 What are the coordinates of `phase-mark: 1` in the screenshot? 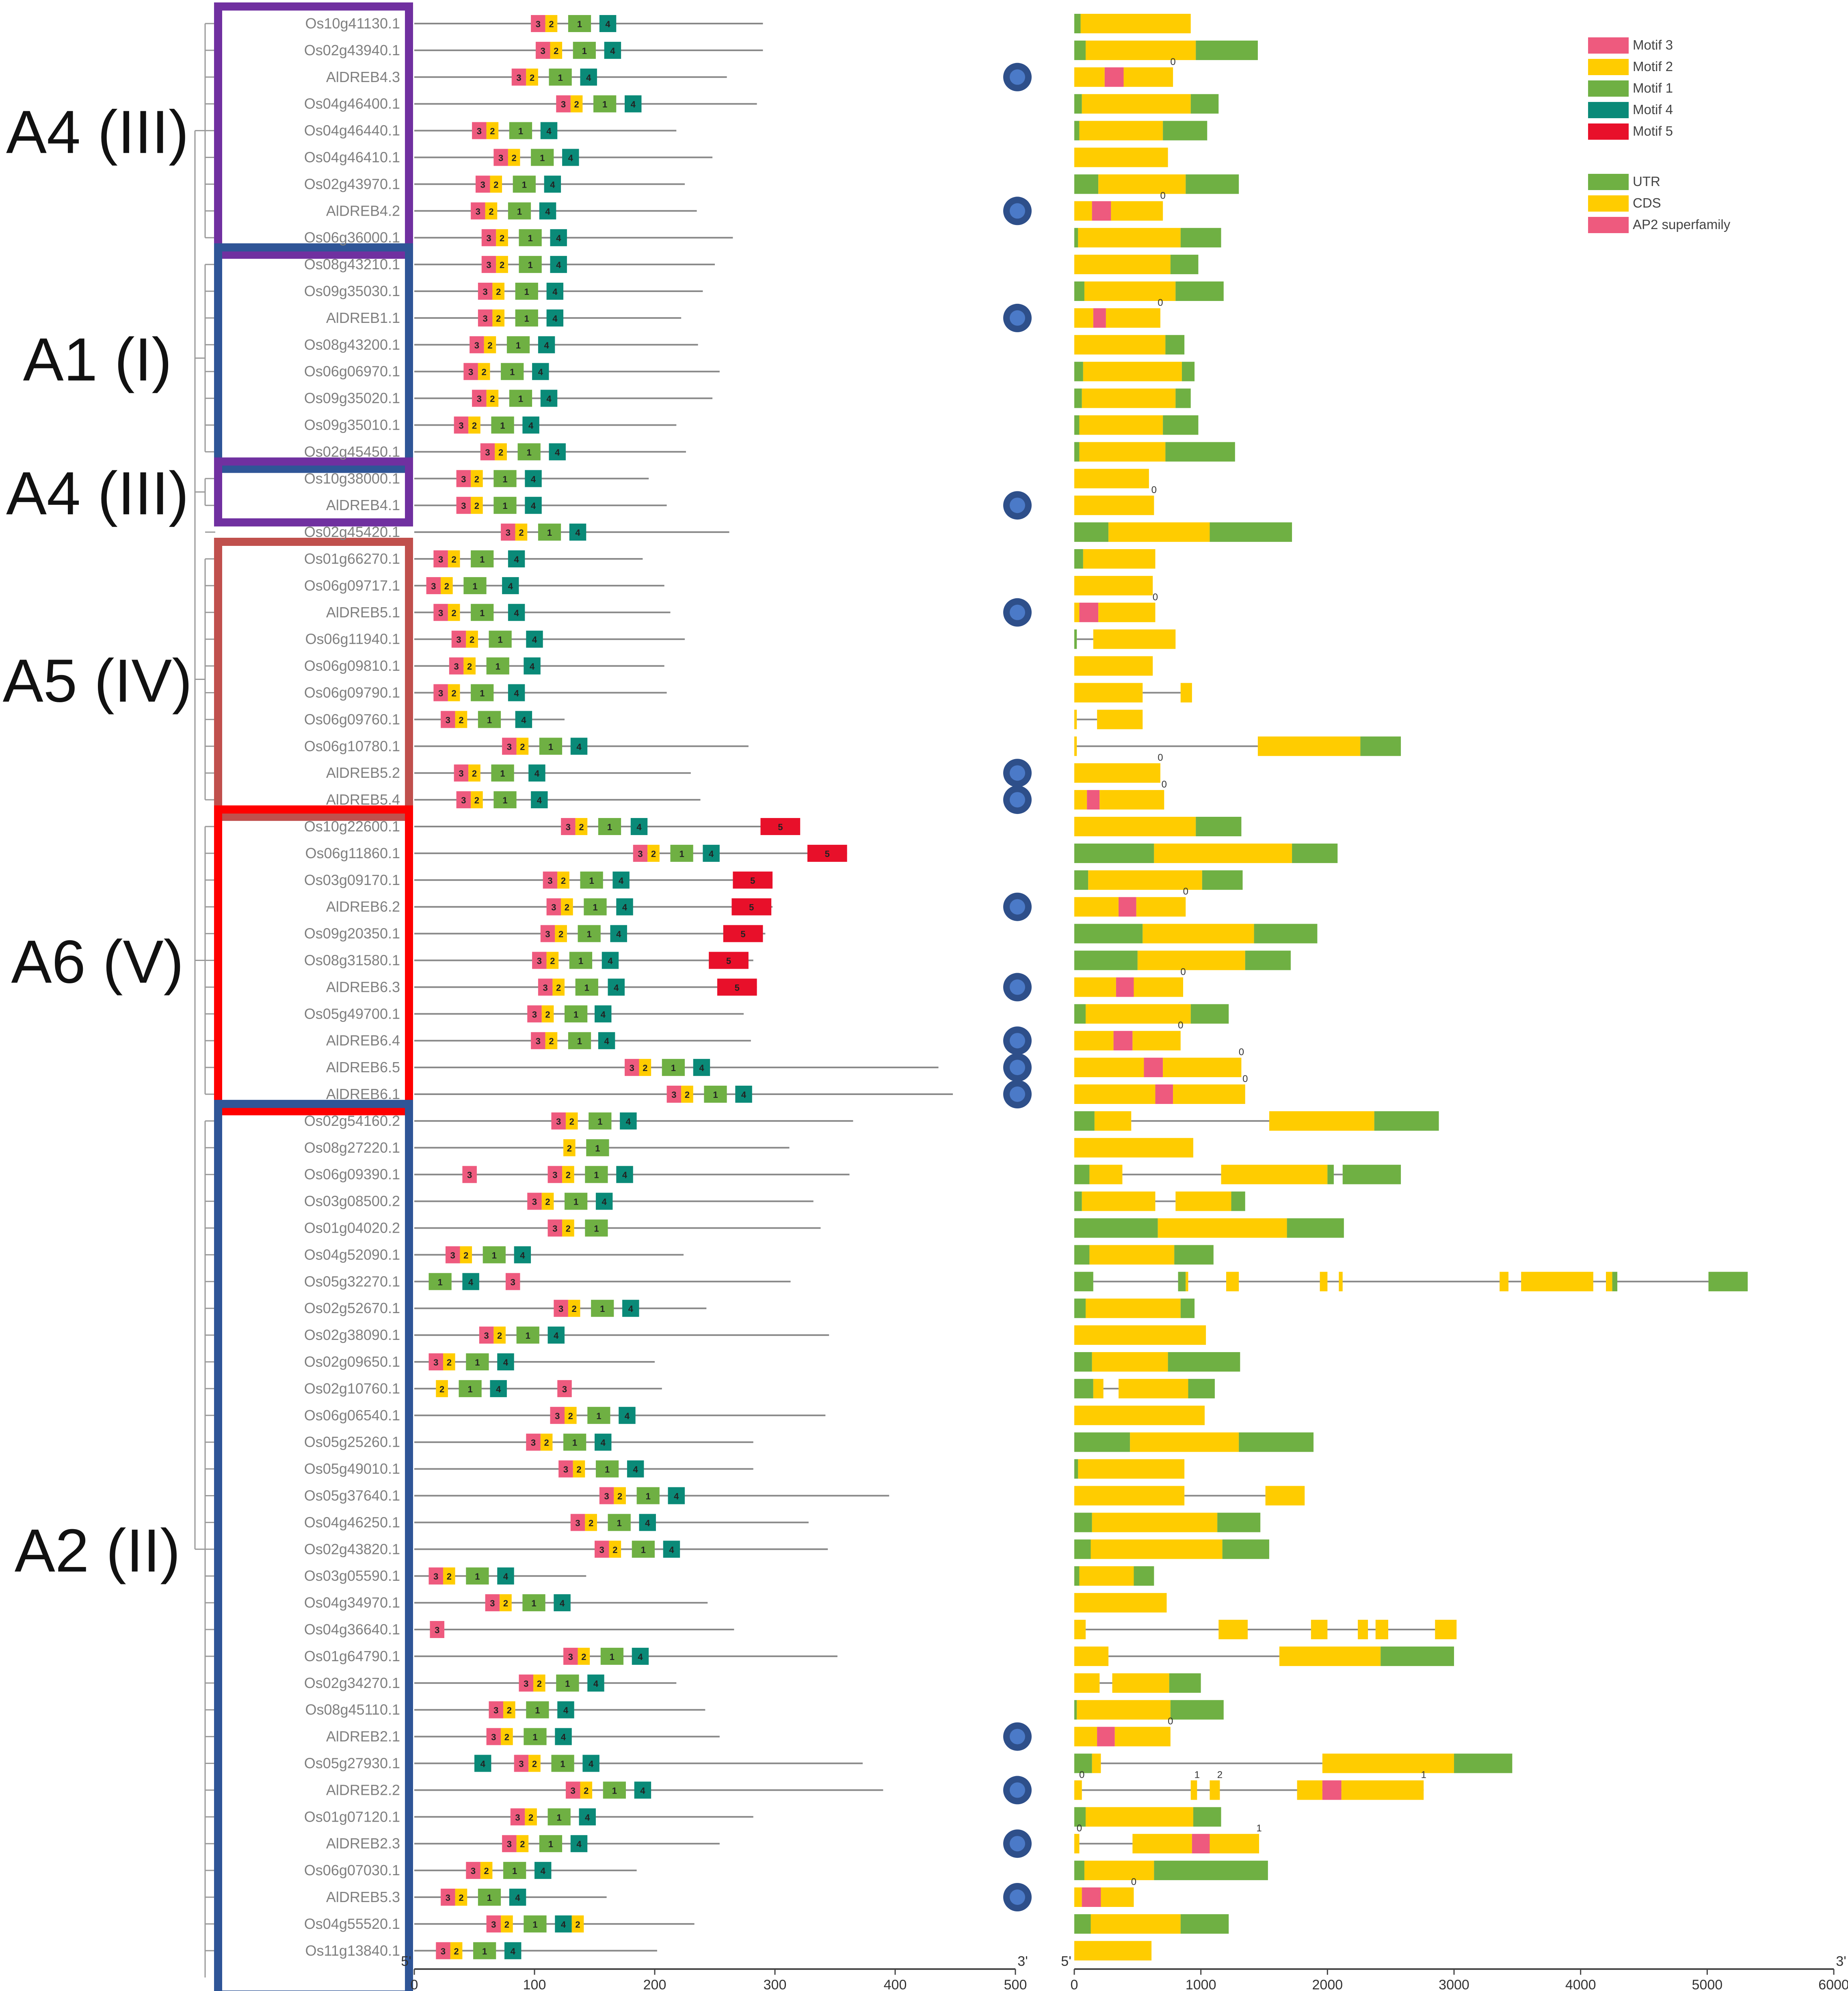 It's located at (1197, 1774).